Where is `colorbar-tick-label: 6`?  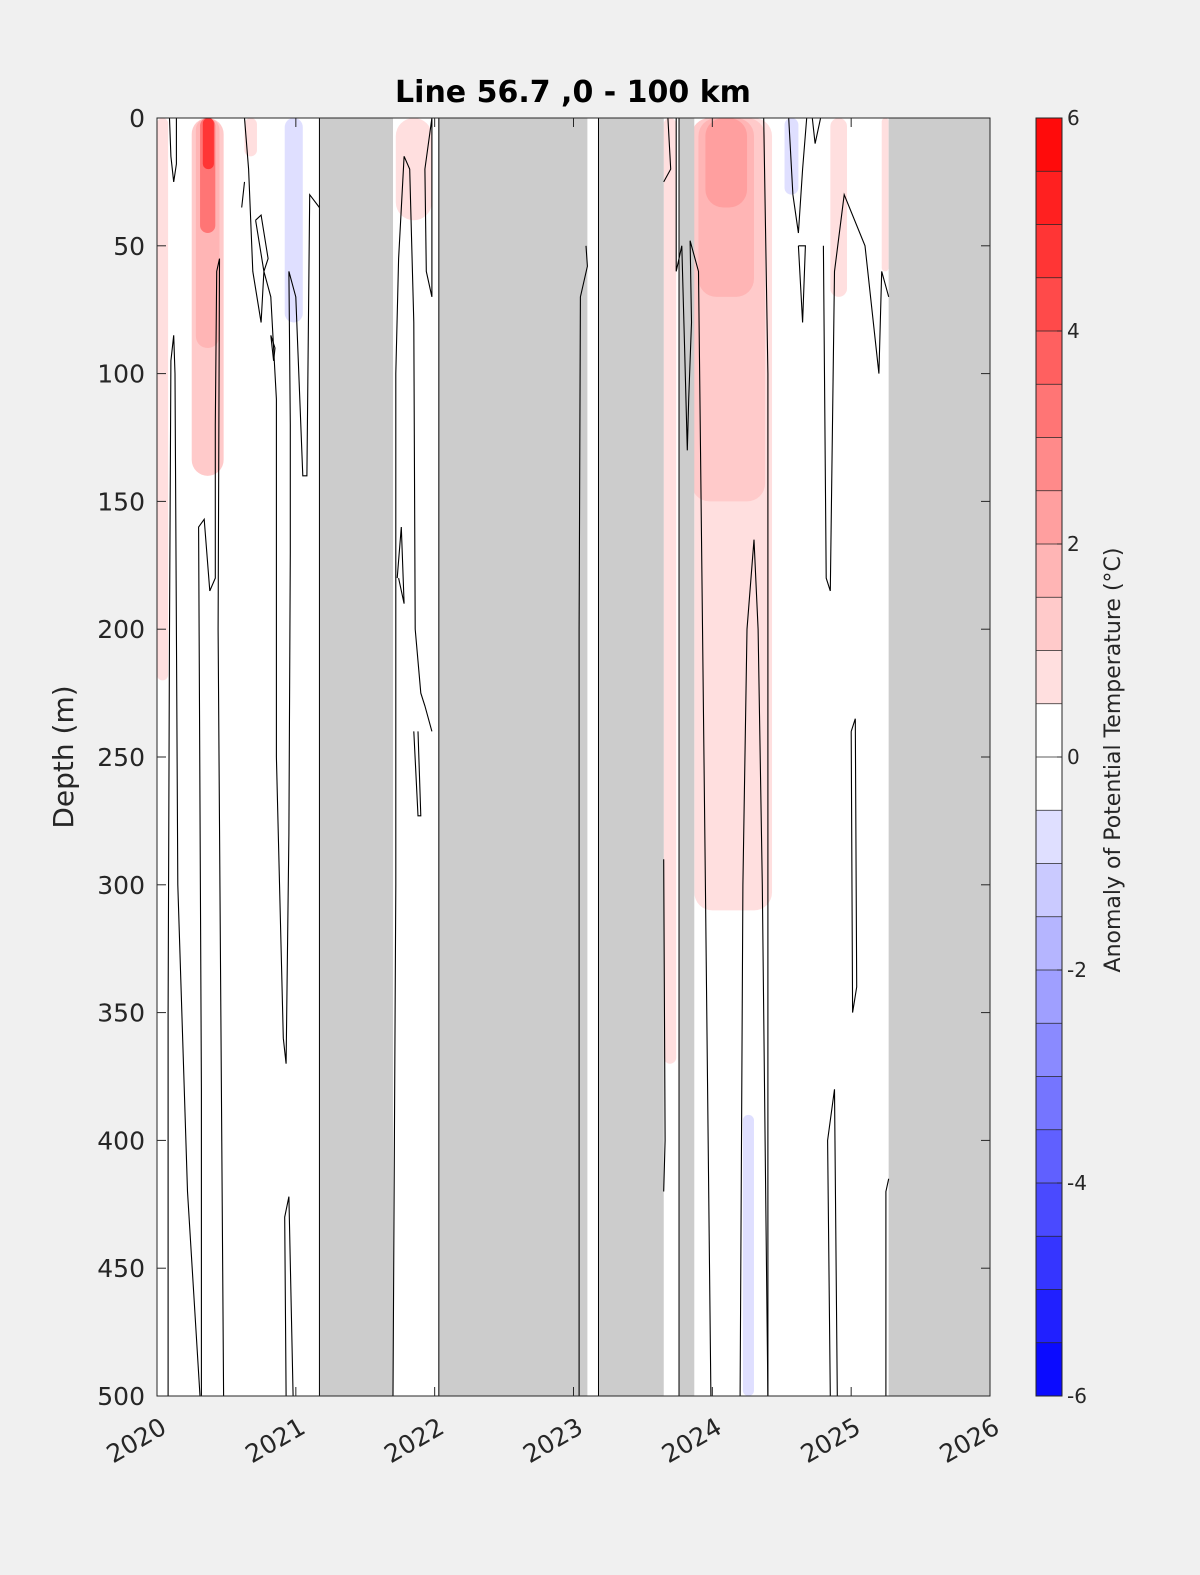 colorbar-tick-label: 6 is located at coordinates (1073, 118).